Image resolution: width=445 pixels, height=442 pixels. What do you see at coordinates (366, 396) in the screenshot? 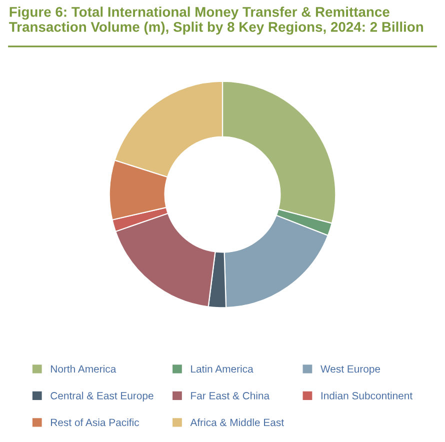
I see `legend-label: Indian Subcontinent` at bounding box center [366, 396].